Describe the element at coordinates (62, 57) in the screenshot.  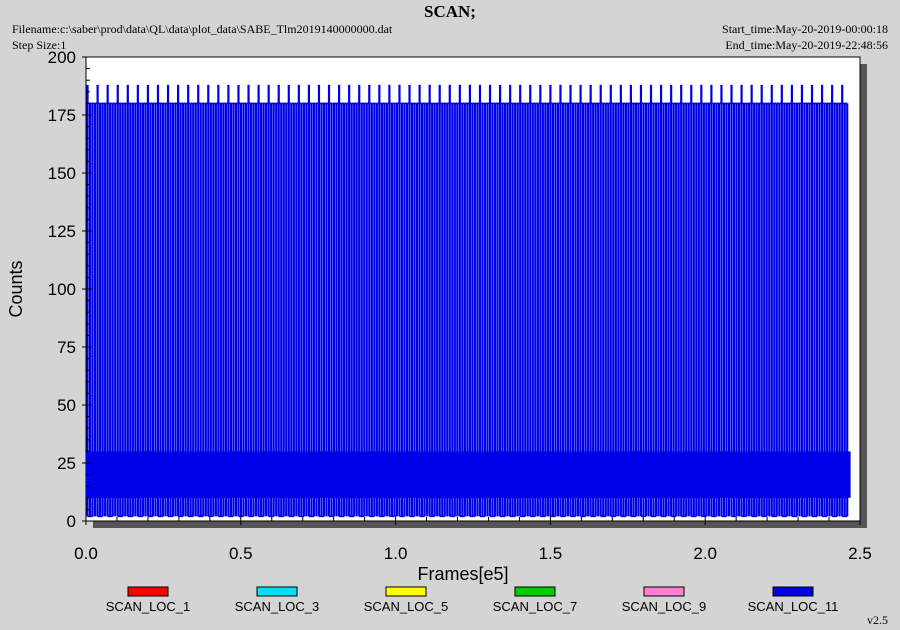
I see `y-tick-label: 200` at that location.